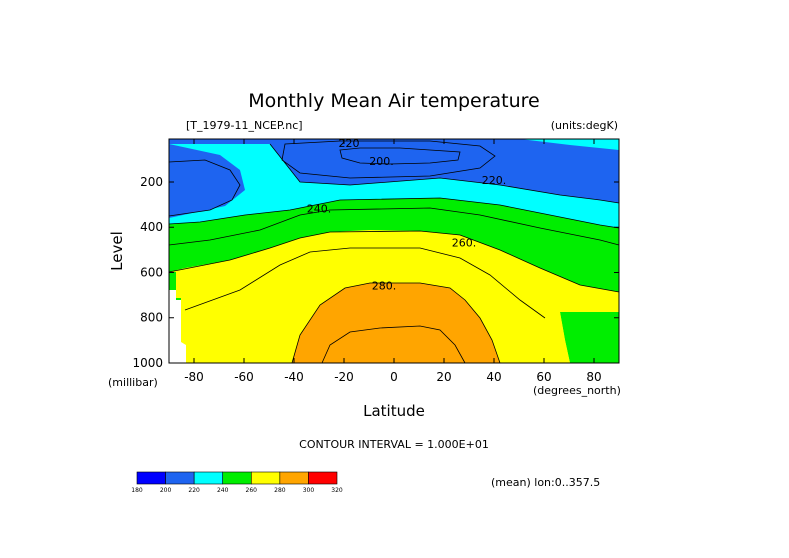  Describe the element at coordinates (133, 382) in the screenshot. I see `y-axis-unit: (millibar)` at that location.